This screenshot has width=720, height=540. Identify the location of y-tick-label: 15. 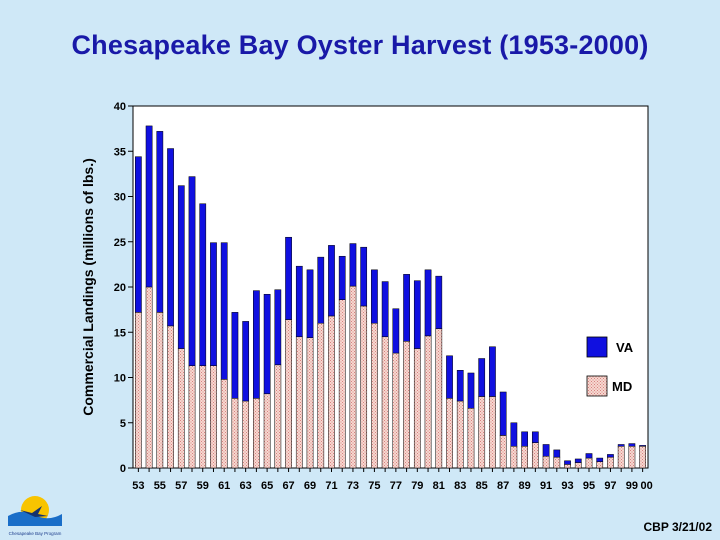
(120, 333).